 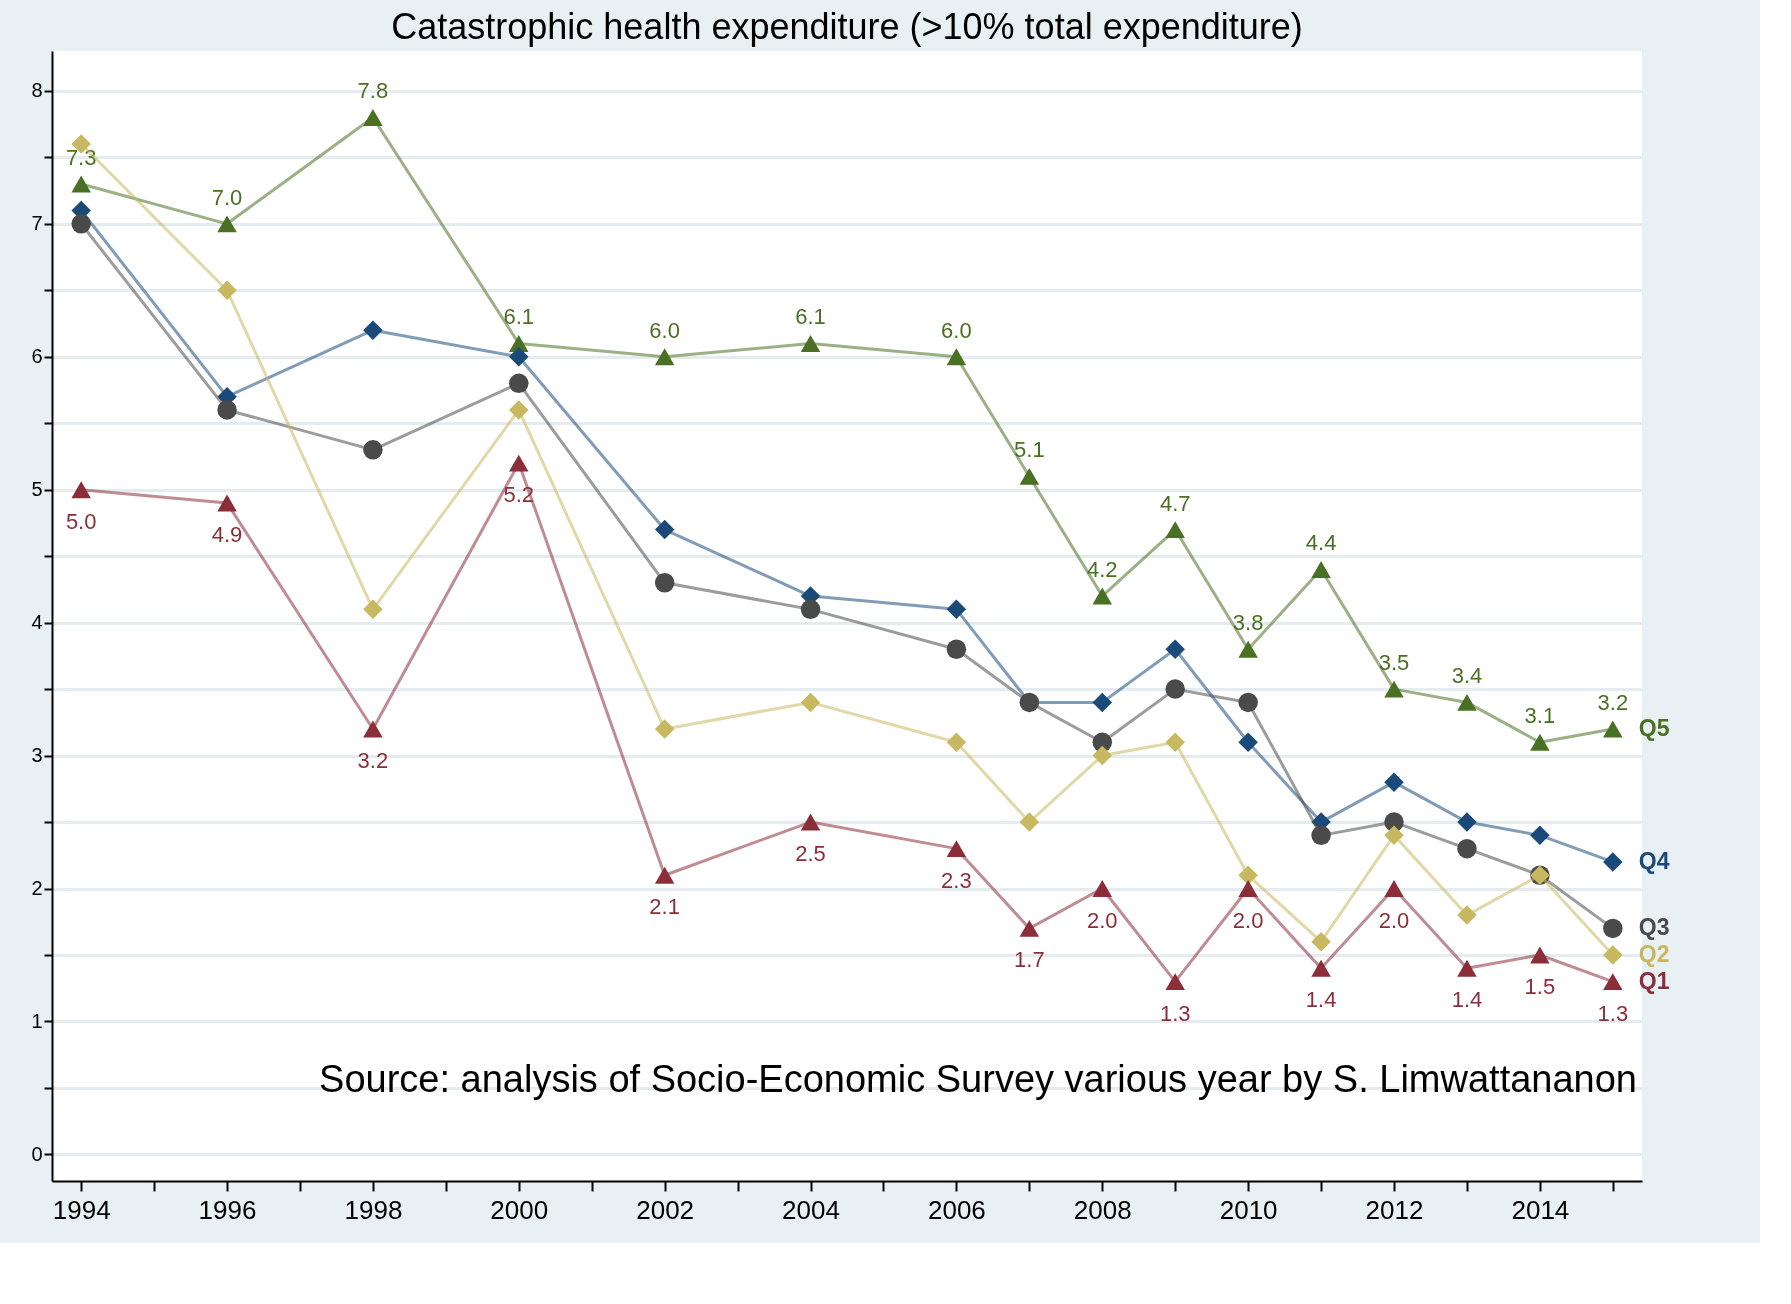 I want to click on y-tick-label: 6, so click(x=37, y=356).